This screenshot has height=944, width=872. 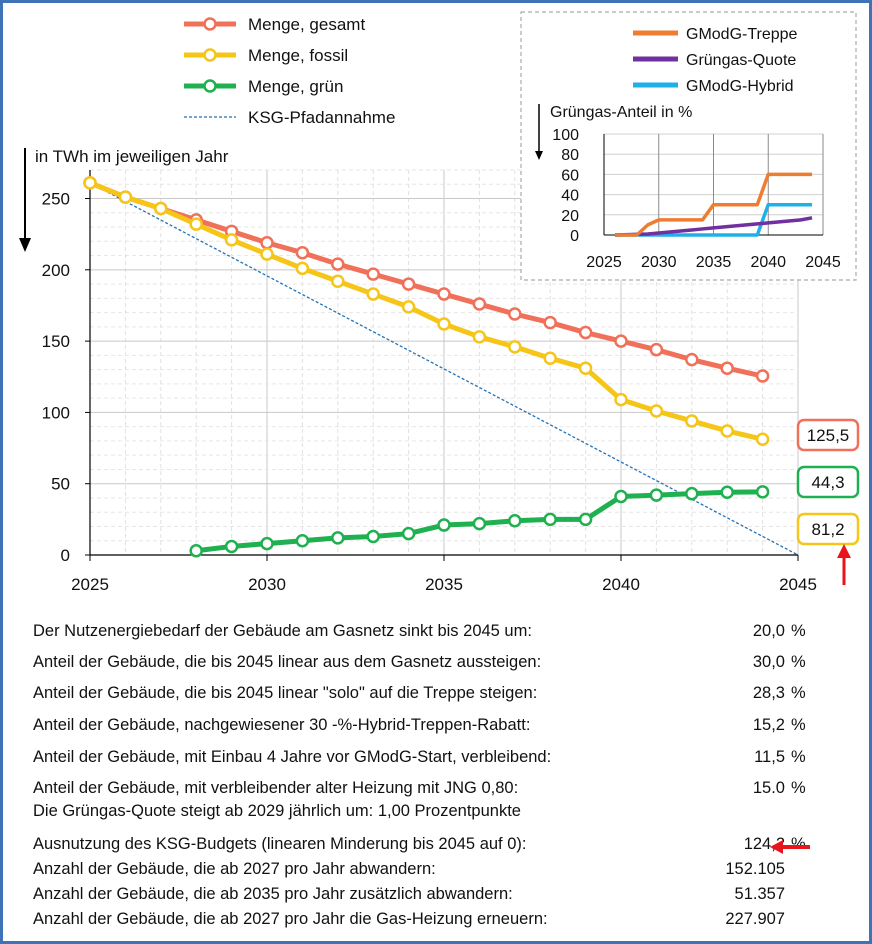 I want to click on end-value-label: 44,3, so click(x=827, y=482).